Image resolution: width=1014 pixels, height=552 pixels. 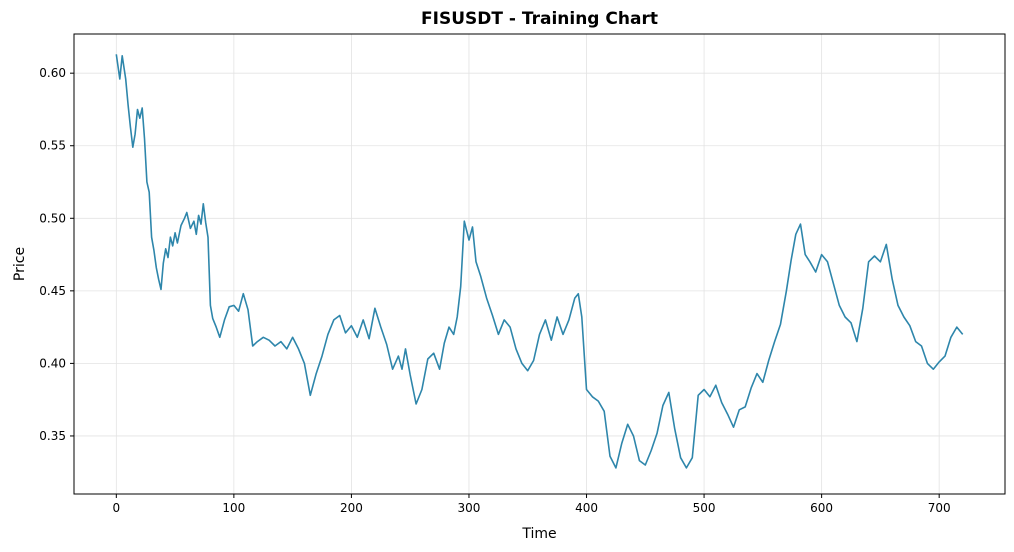 What do you see at coordinates (586, 508) in the screenshot?
I see `x-tick-label: 400` at bounding box center [586, 508].